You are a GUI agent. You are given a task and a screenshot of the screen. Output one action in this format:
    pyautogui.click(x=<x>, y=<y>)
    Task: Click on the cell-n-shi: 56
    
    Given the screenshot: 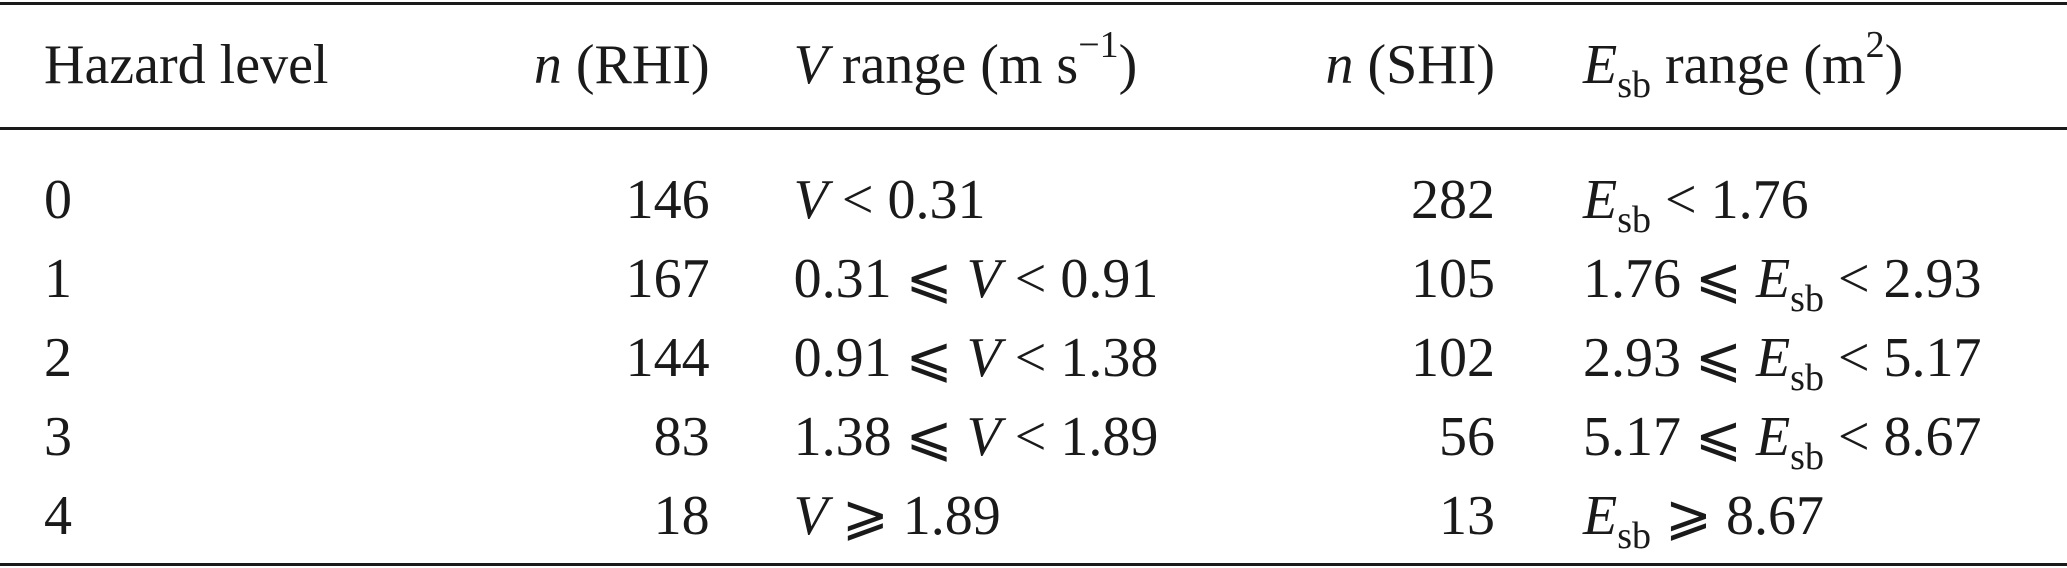 What is the action you would take?
    pyautogui.click(x=1467, y=436)
    